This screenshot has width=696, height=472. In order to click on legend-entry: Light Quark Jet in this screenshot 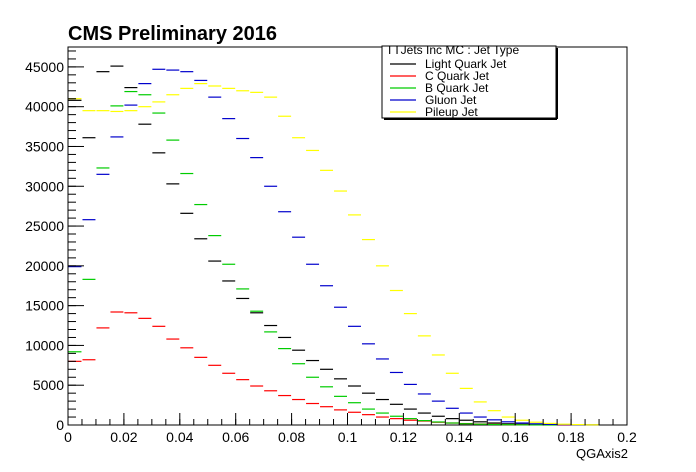, I will do `click(466, 64)`.